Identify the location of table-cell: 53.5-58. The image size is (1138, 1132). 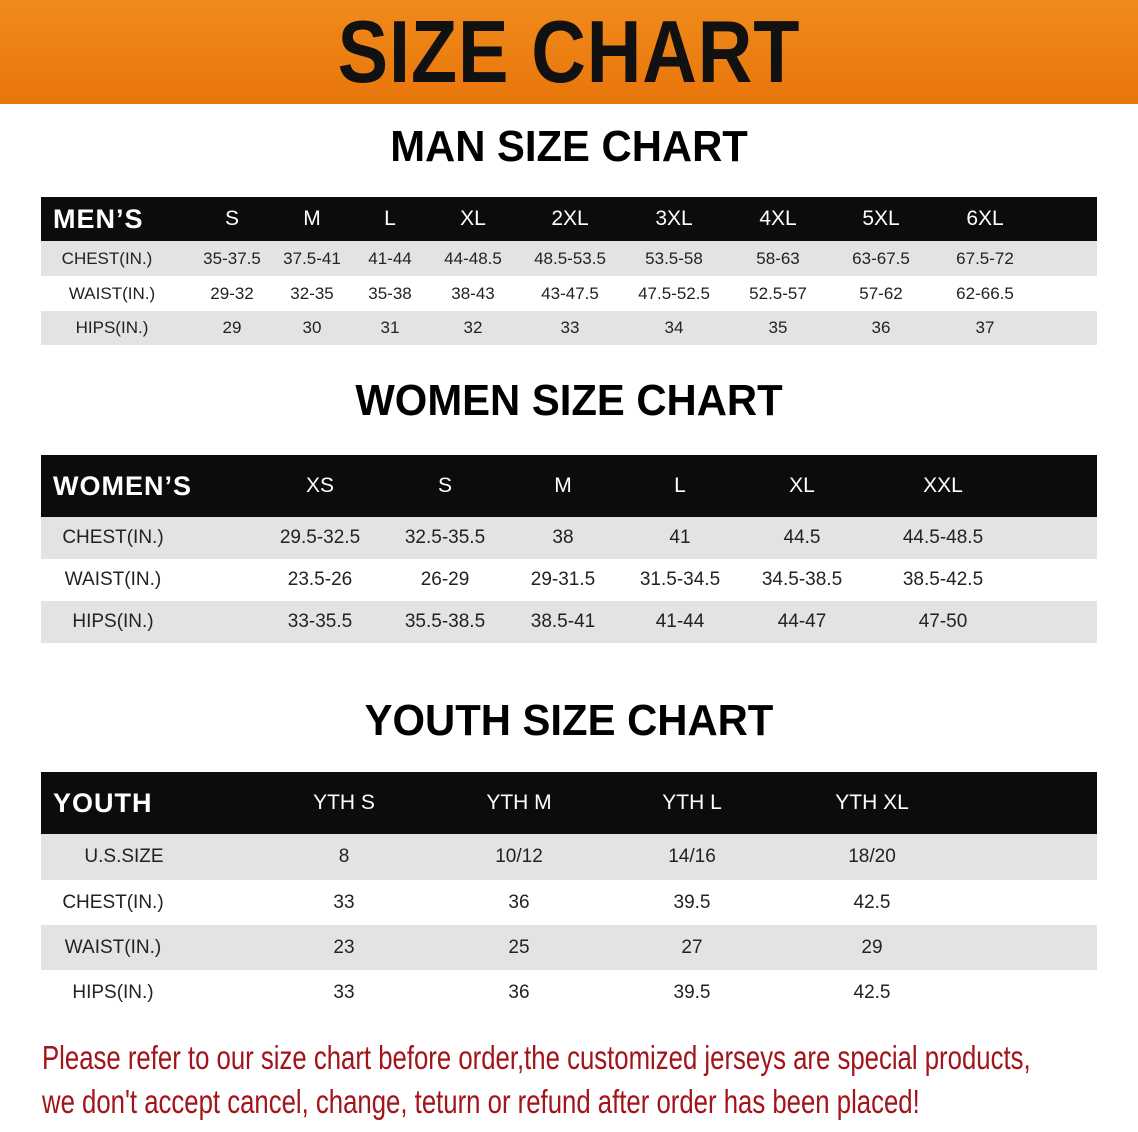
(674, 258).